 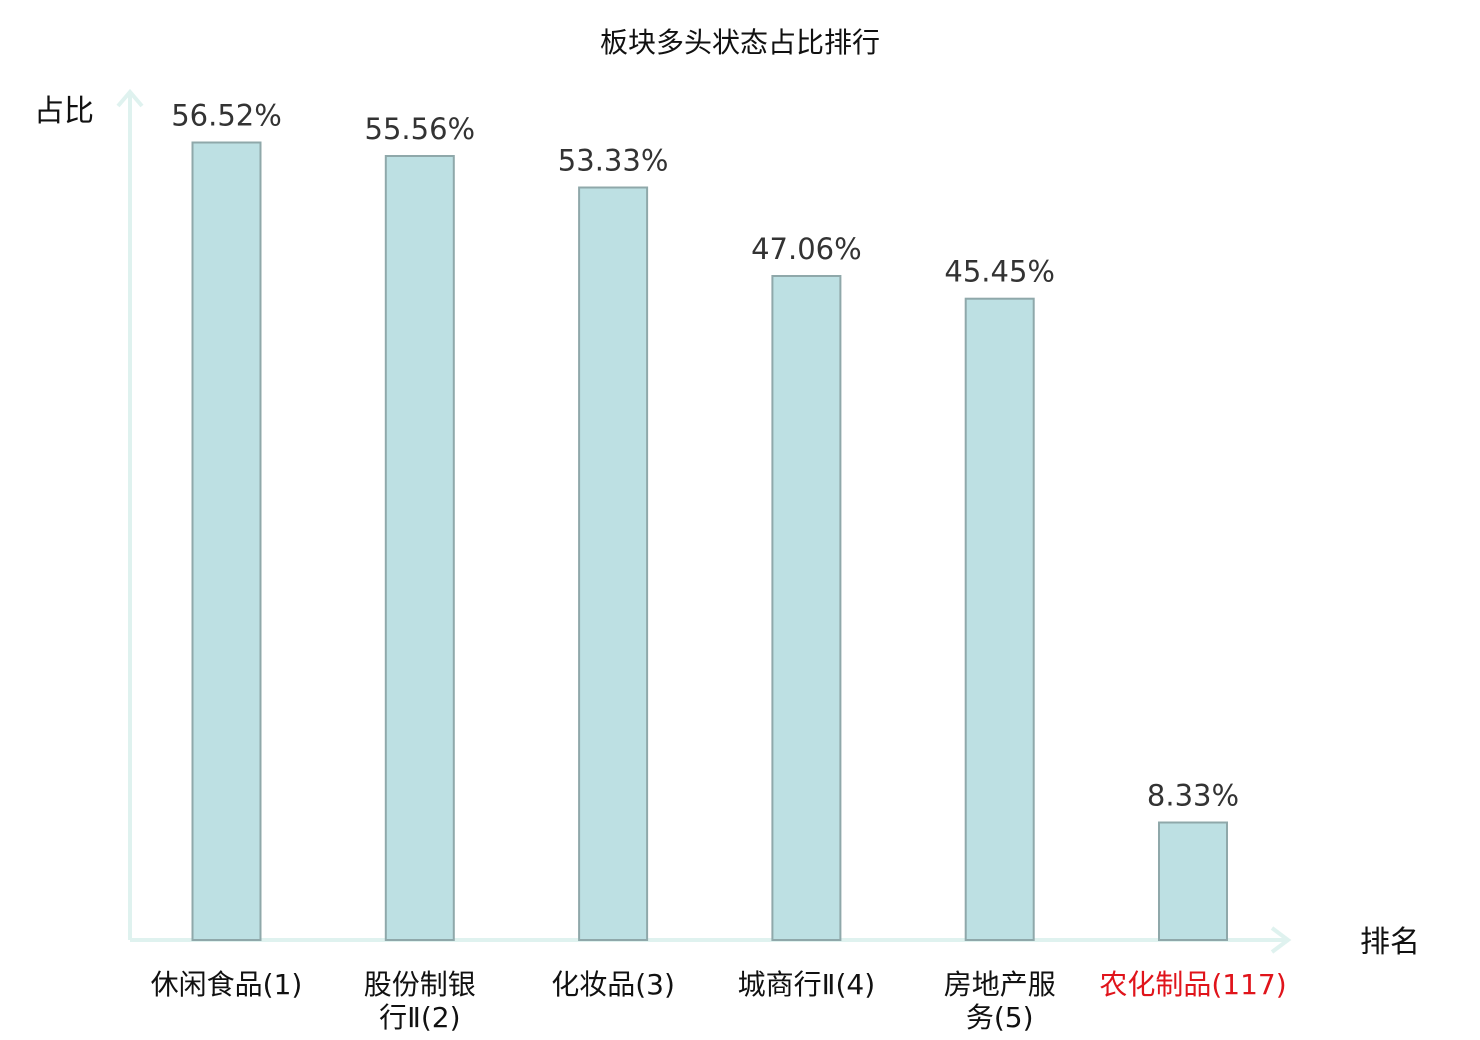 I want to click on y-axis-title: 占比, so click(x=64, y=111).